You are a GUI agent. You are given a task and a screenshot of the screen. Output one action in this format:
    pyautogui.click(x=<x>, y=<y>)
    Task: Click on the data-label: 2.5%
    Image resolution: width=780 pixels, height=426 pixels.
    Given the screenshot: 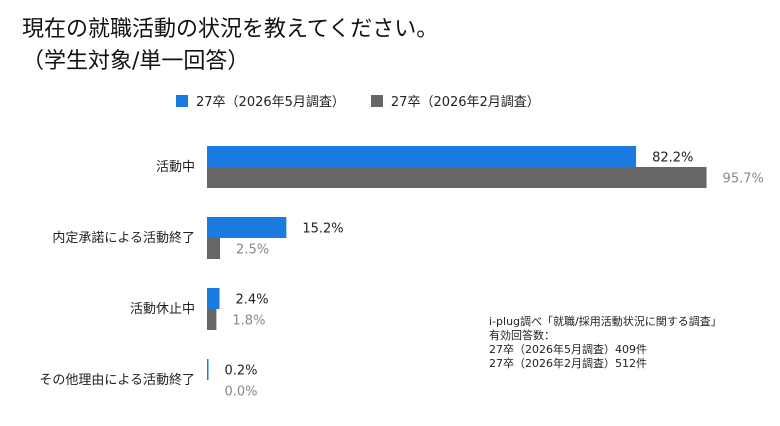 What is the action you would take?
    pyautogui.click(x=252, y=250)
    